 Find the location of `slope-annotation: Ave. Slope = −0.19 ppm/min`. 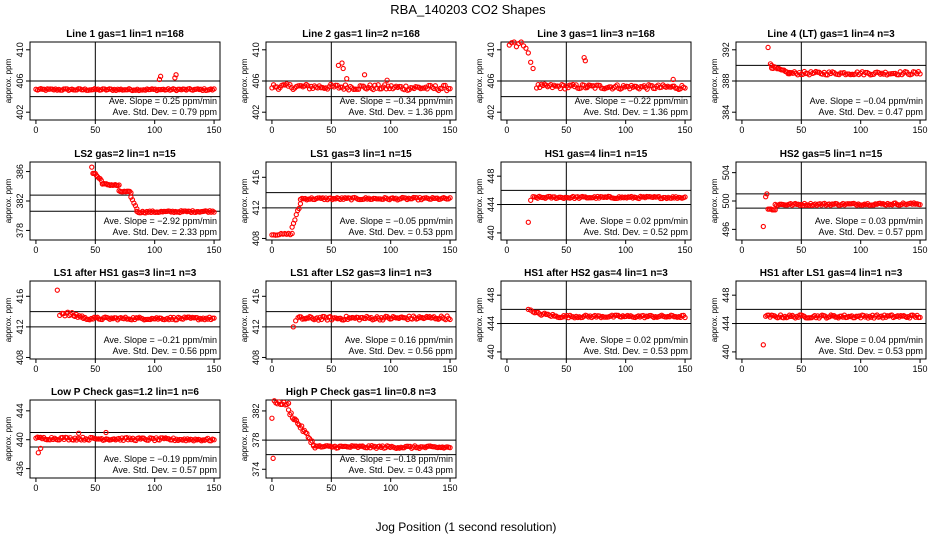

slope-annotation: Ave. Slope = −0.19 ppm/min is located at coordinates (160, 459).